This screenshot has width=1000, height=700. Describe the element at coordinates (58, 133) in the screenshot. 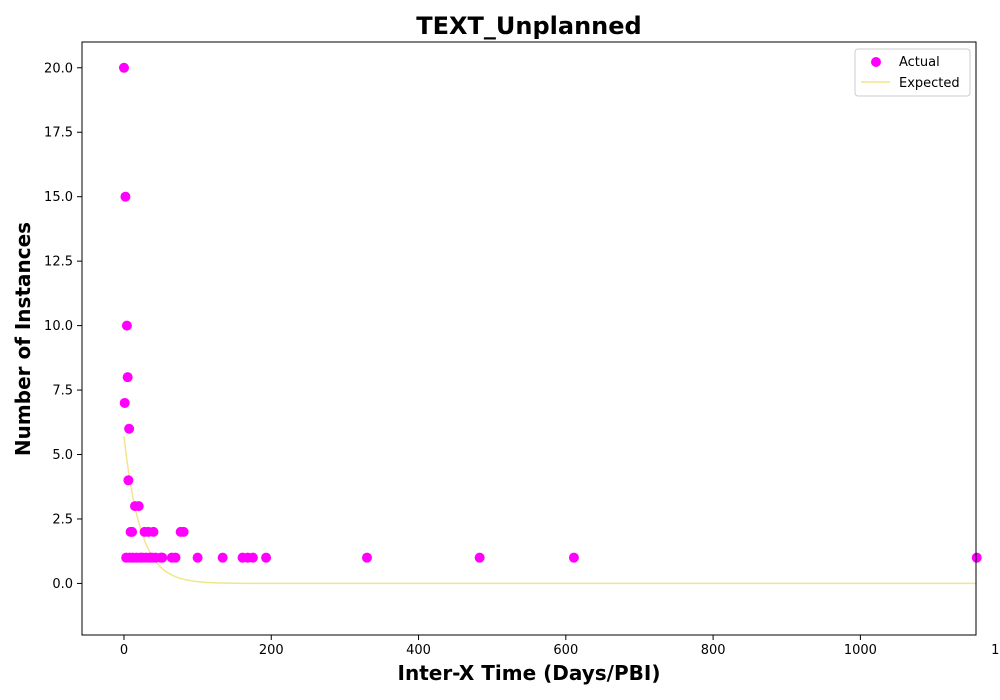

I see `y-tick-label: 17.5` at that location.